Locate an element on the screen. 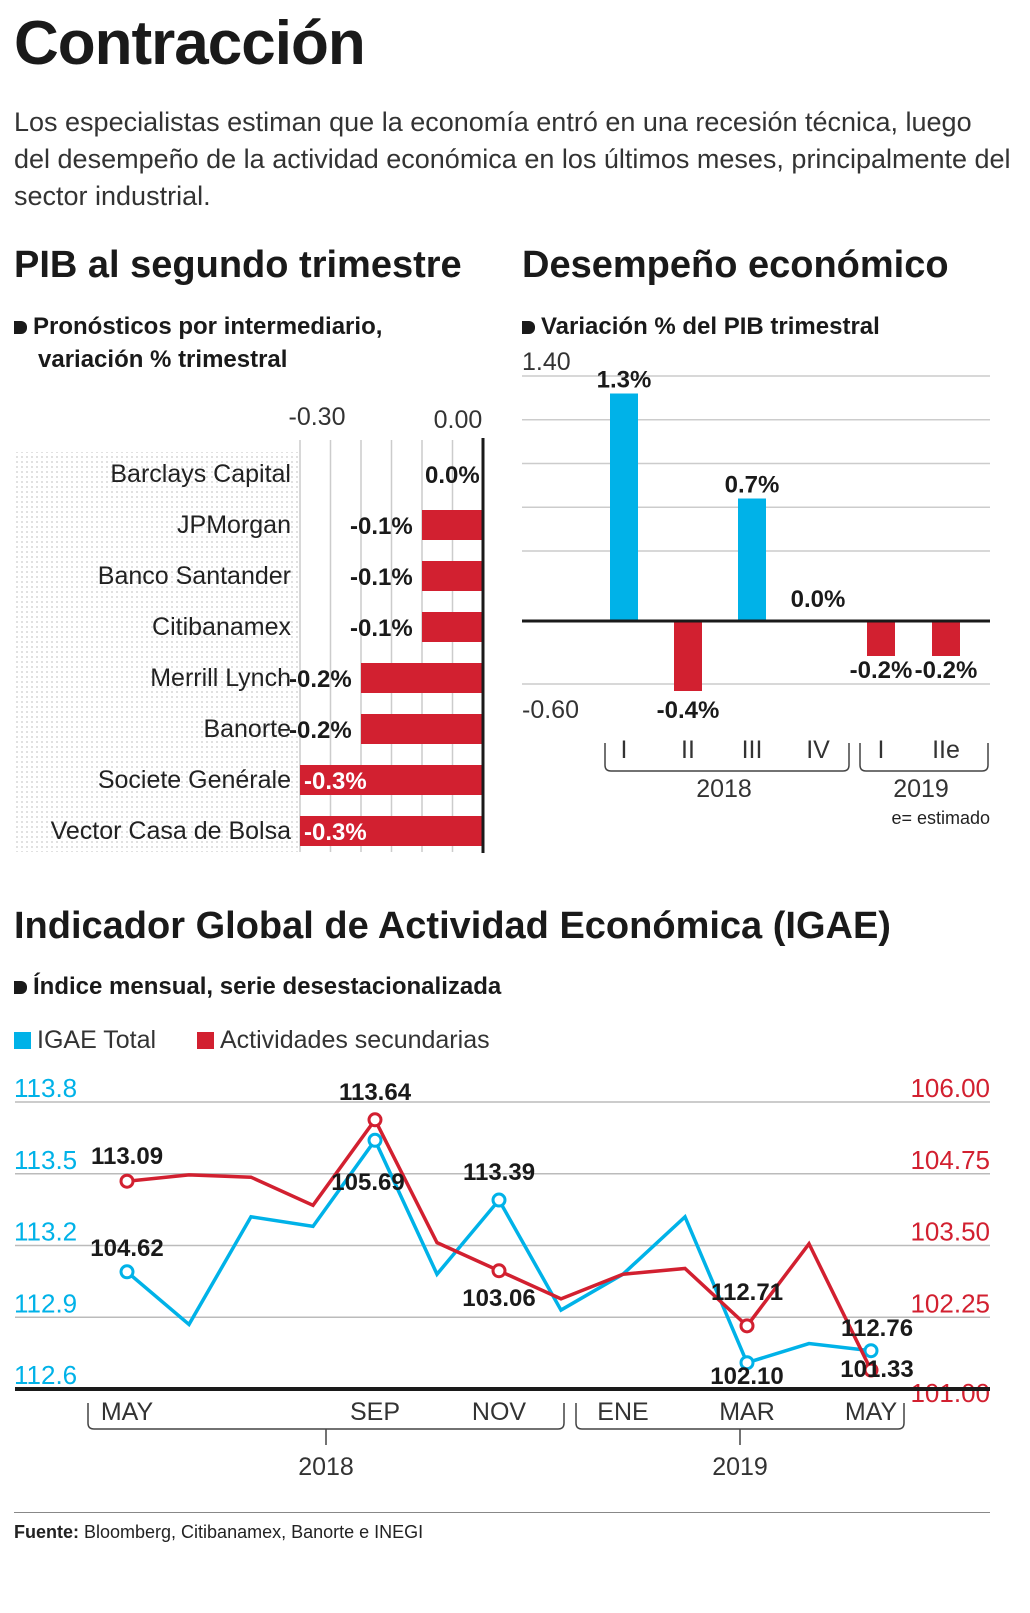 The height and width of the screenshot is (1613, 1030). x-tick-label: MAR is located at coordinates (747, 1412).